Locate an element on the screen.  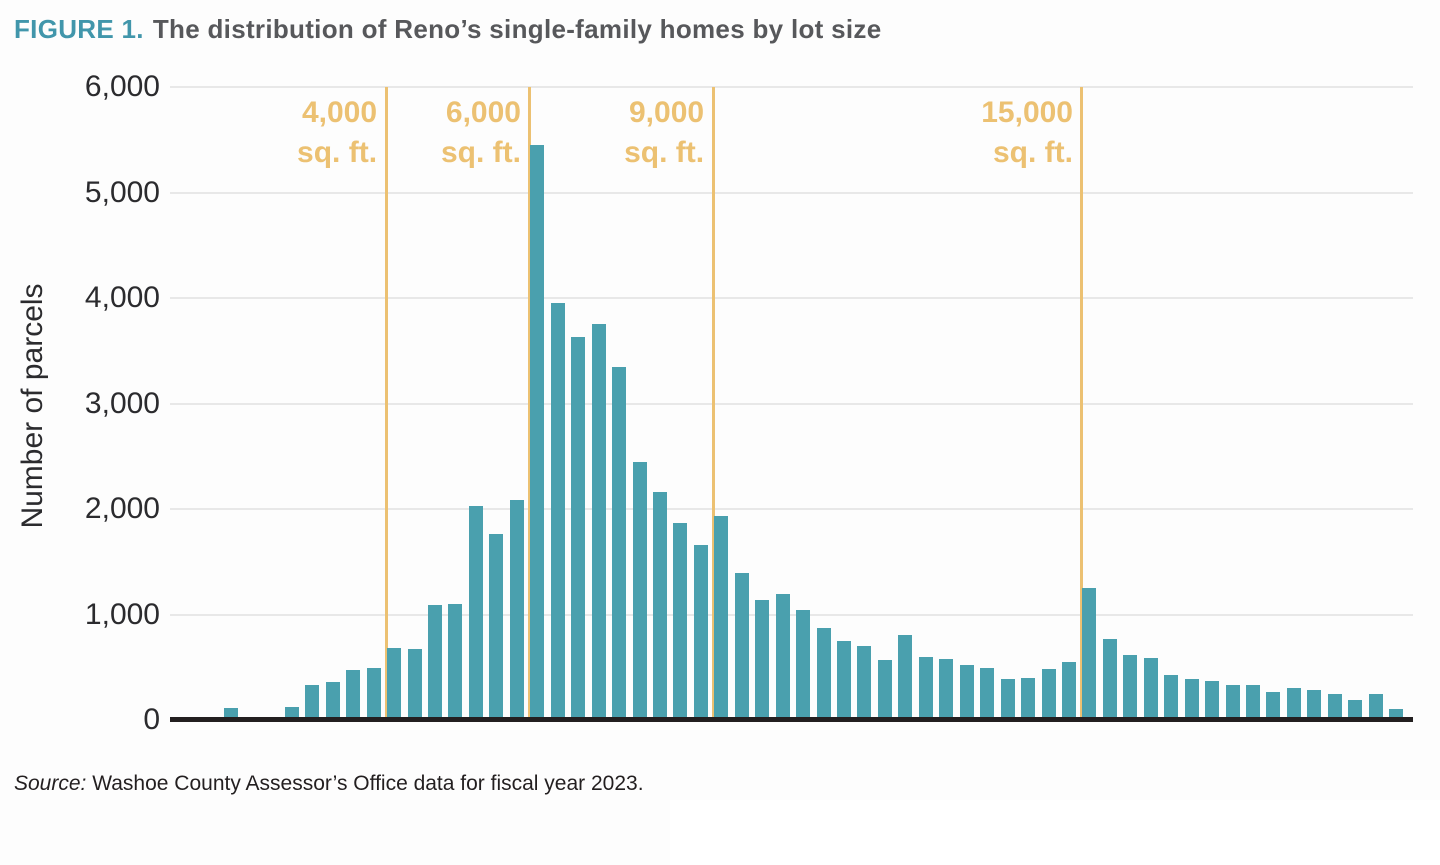
reference-line-label-6000: 6,000 sq. ft. is located at coordinates (481, 133).